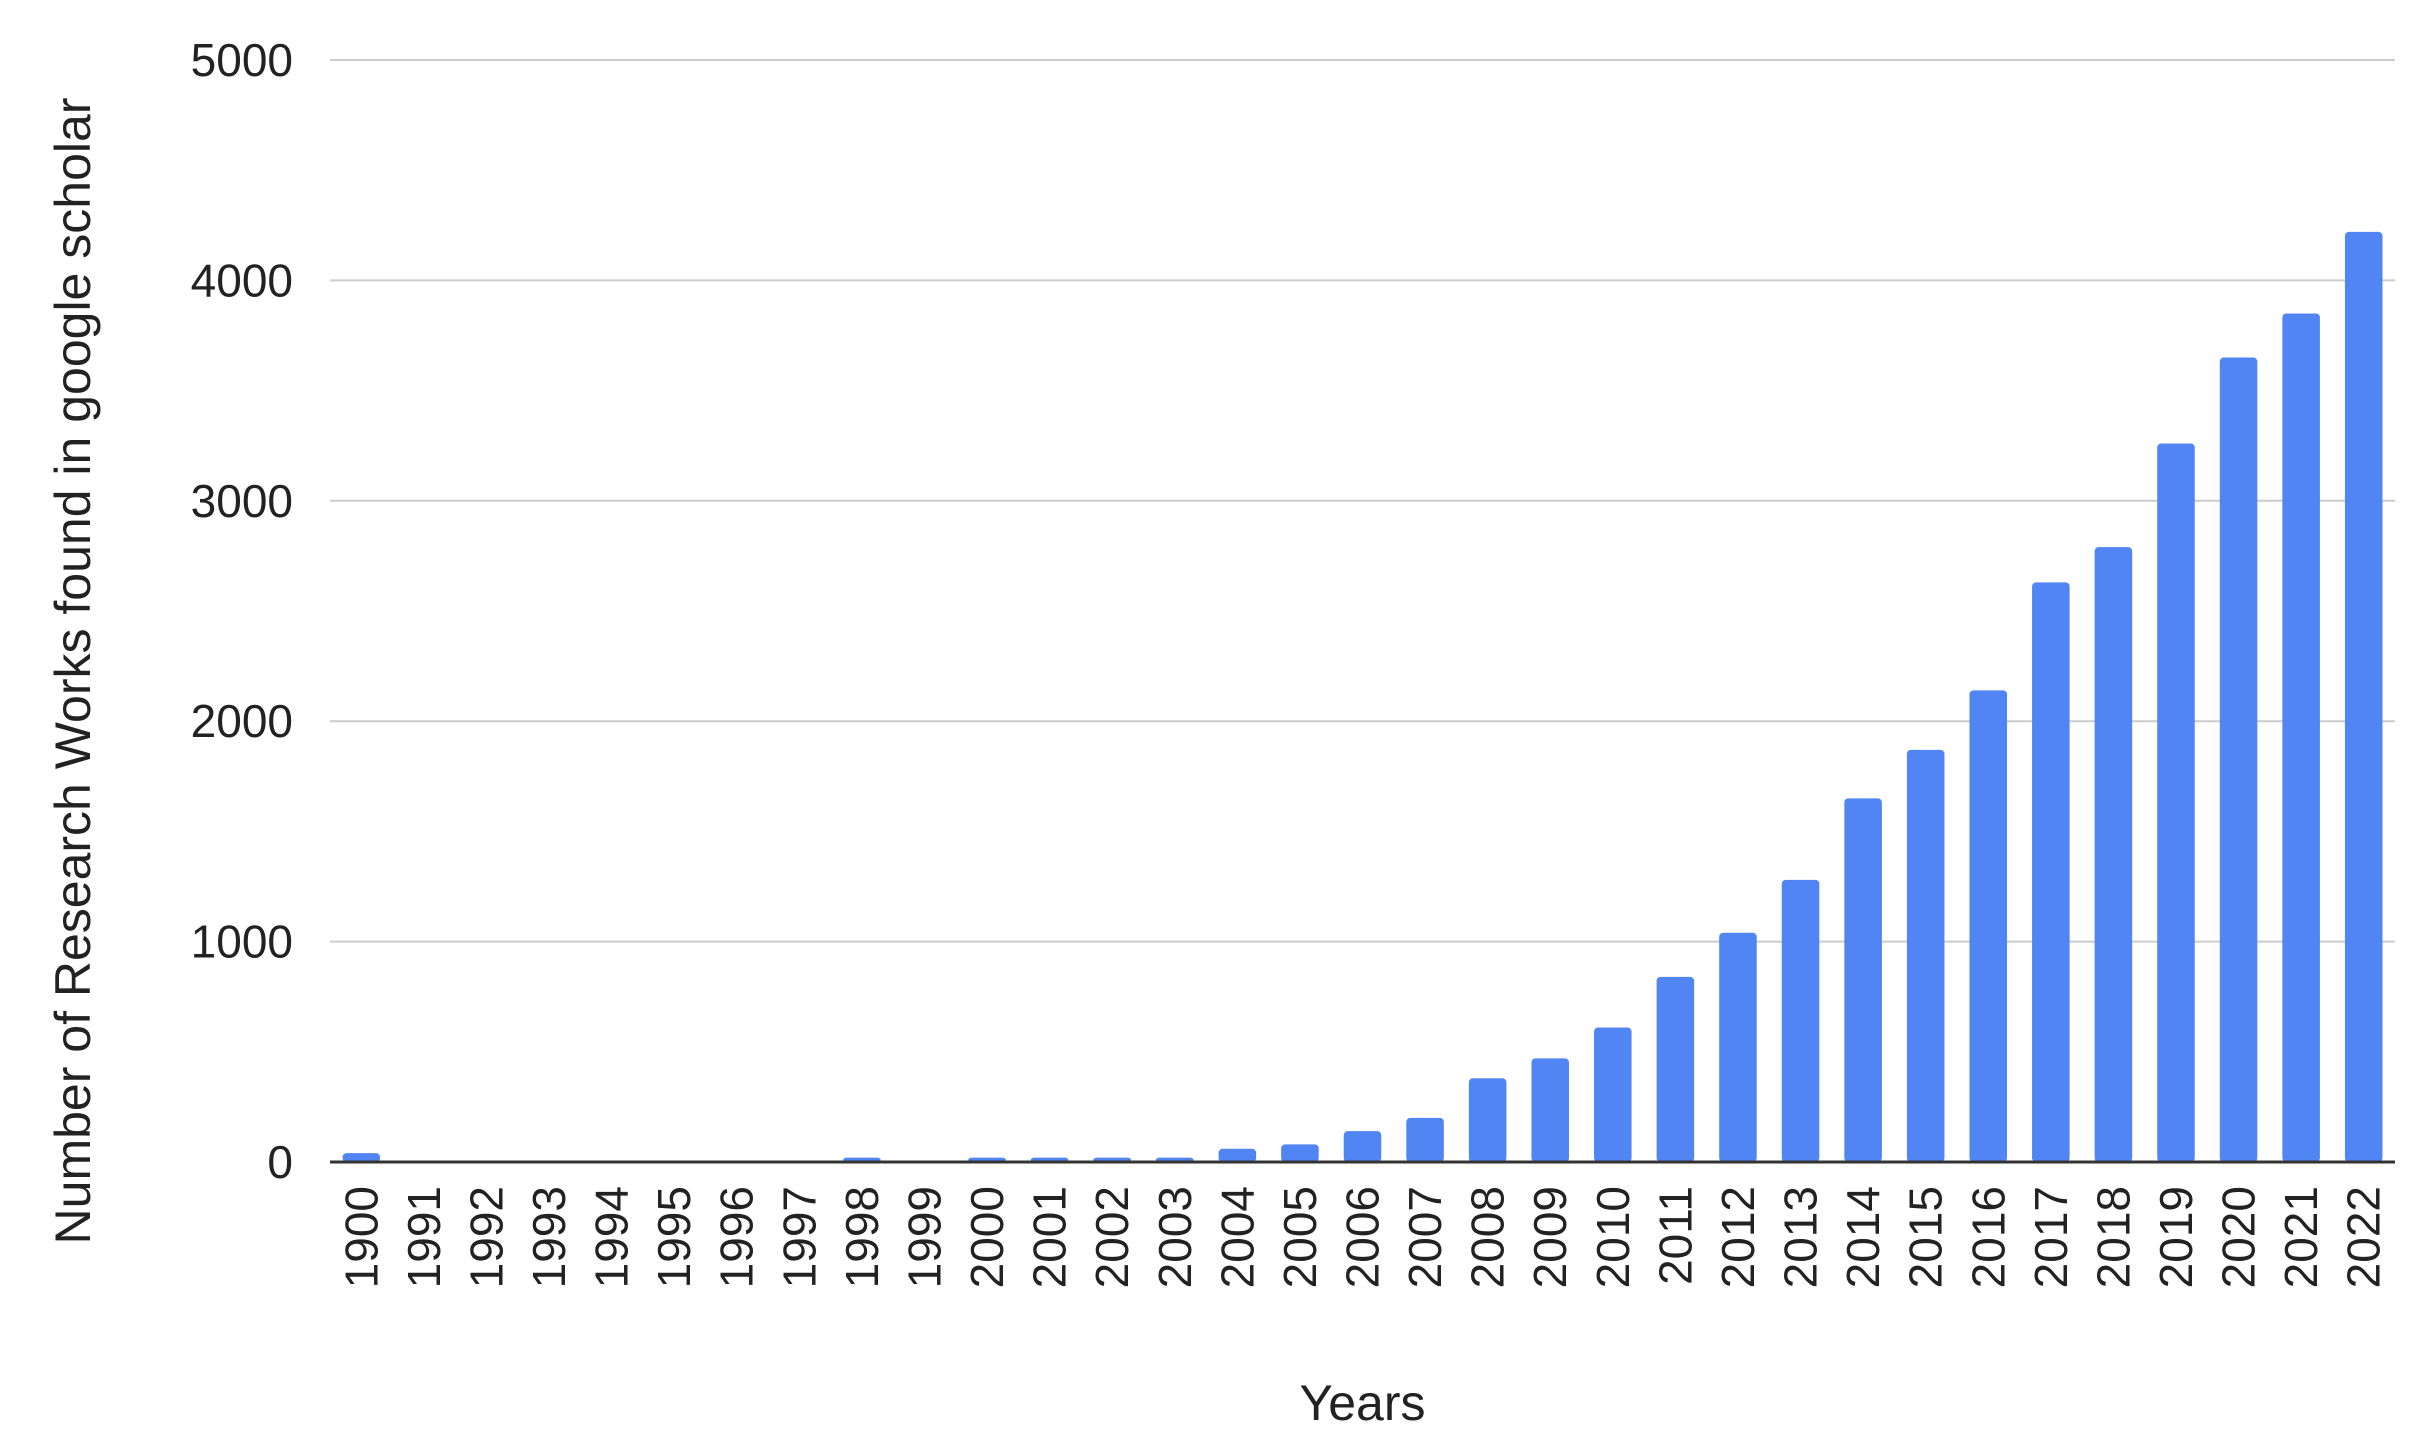  What do you see at coordinates (1863, 1237) in the screenshot?
I see `x-tick-label-2014: 2014` at bounding box center [1863, 1237].